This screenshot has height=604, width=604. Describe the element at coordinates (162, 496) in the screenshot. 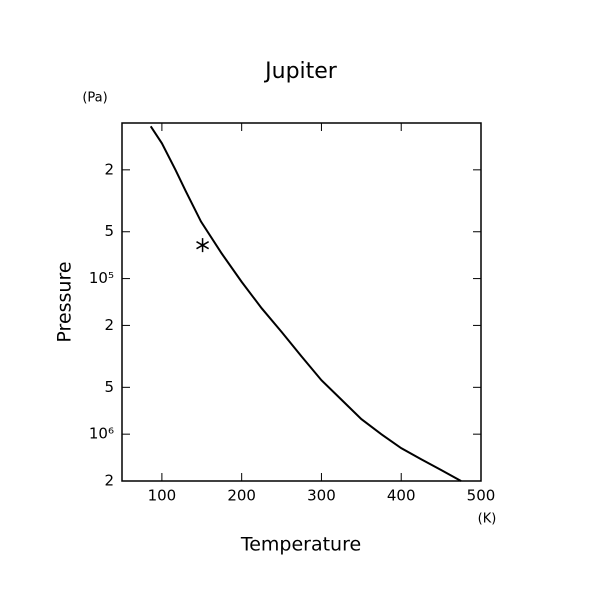

I see `x-tick-label: 100` at that location.